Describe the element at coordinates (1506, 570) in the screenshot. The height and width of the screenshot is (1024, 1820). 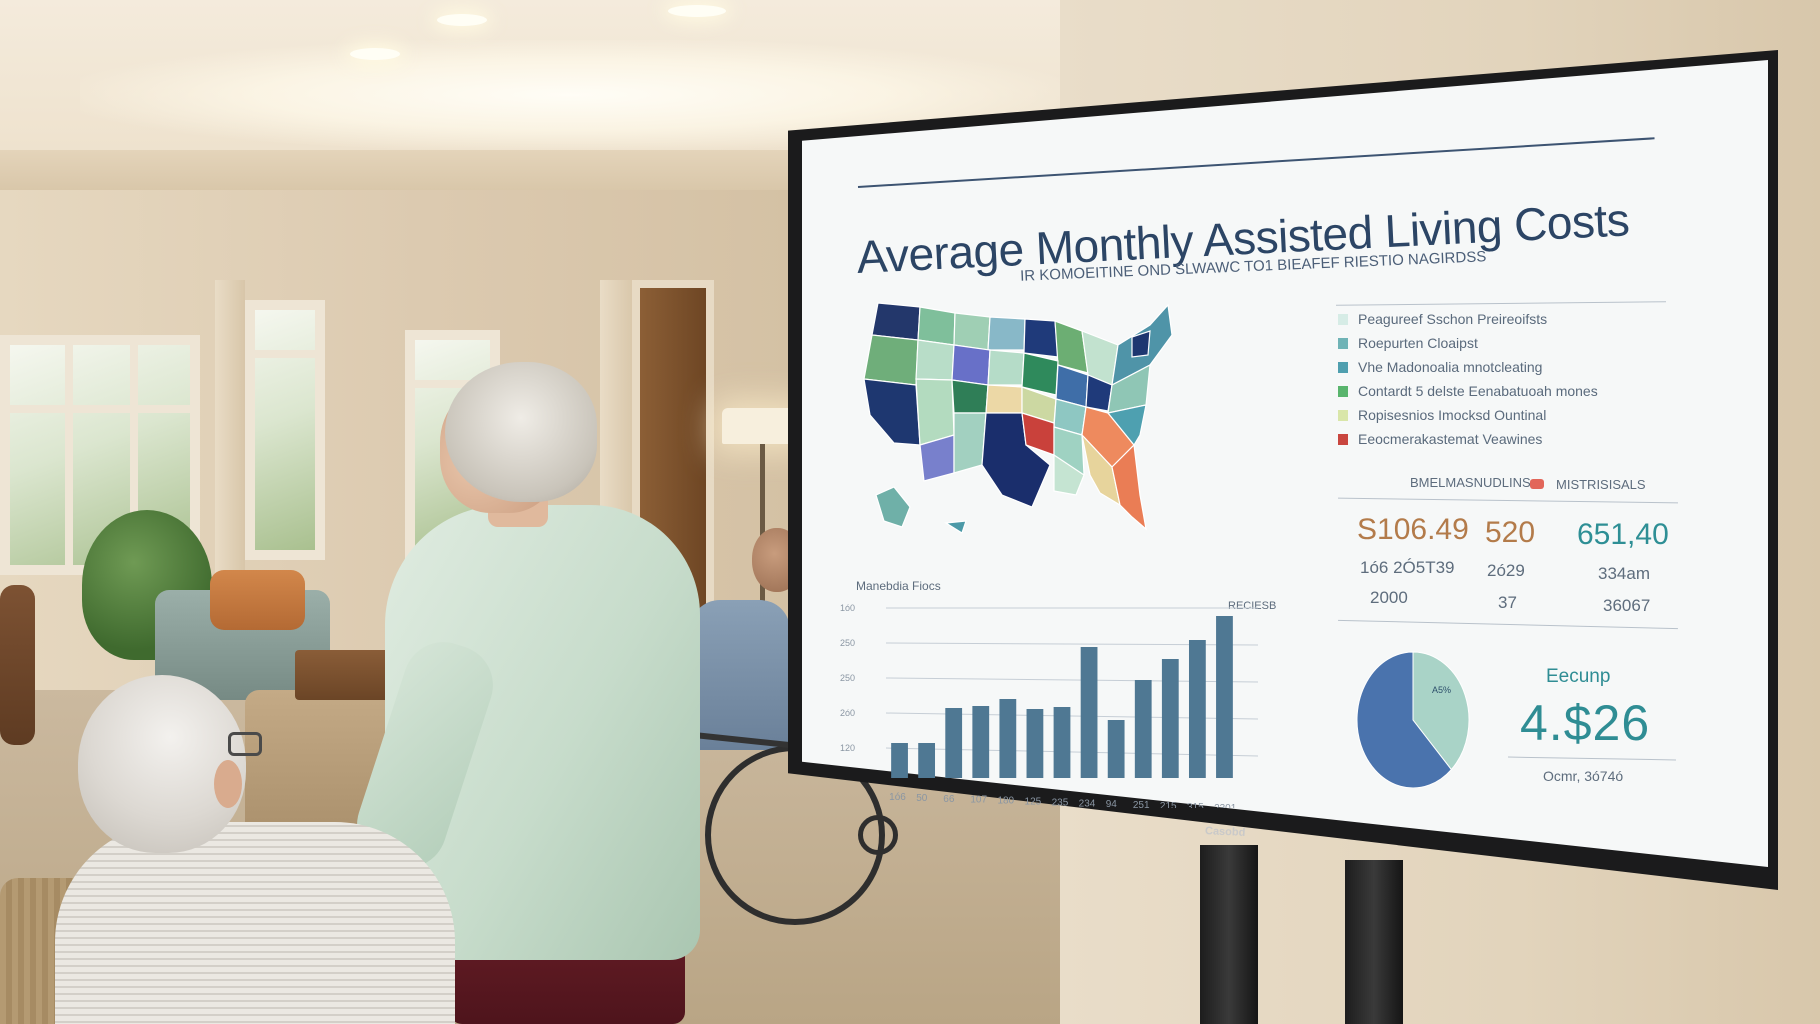
I see `stat-line: 2ó29` at that location.